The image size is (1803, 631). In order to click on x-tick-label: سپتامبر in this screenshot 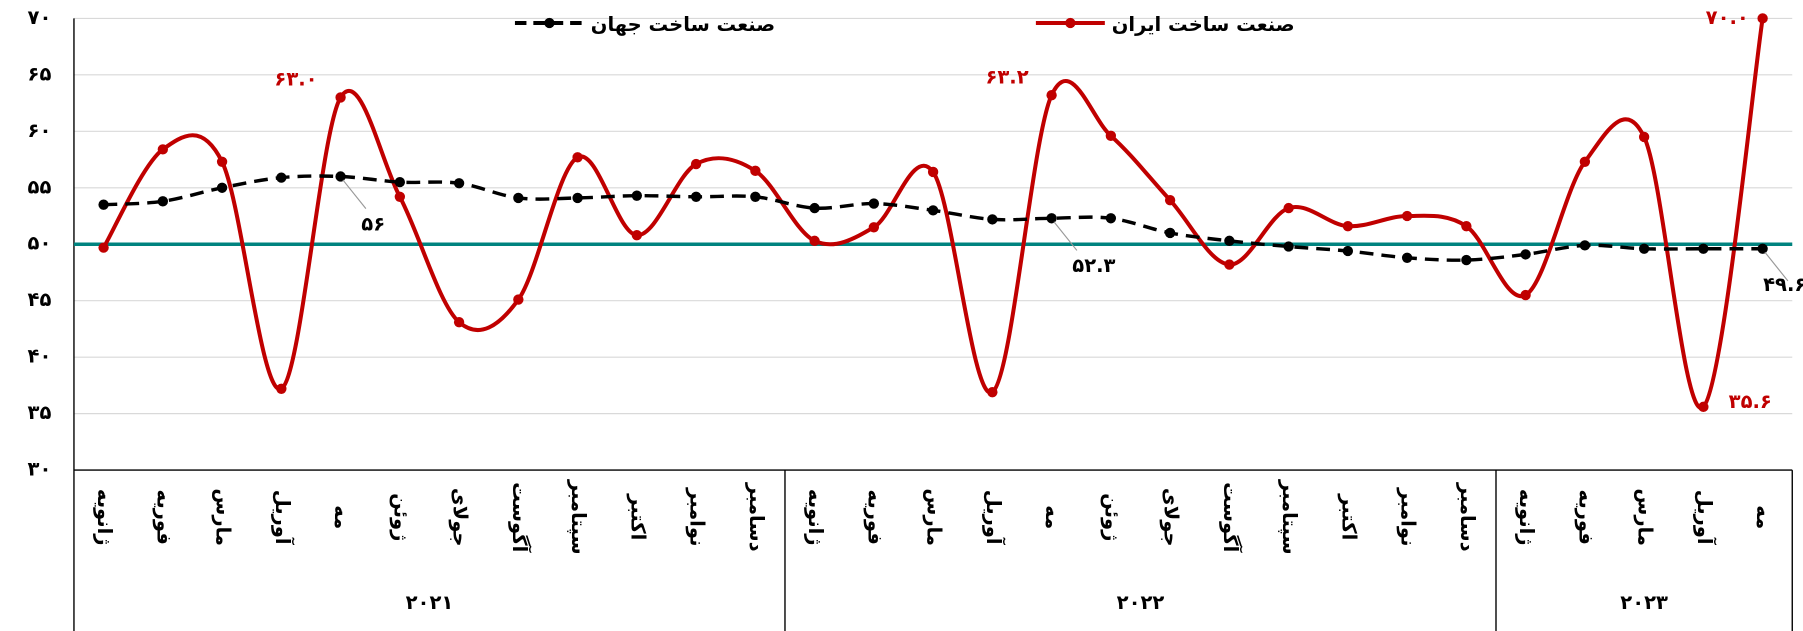, I will do `click(578, 517)`.